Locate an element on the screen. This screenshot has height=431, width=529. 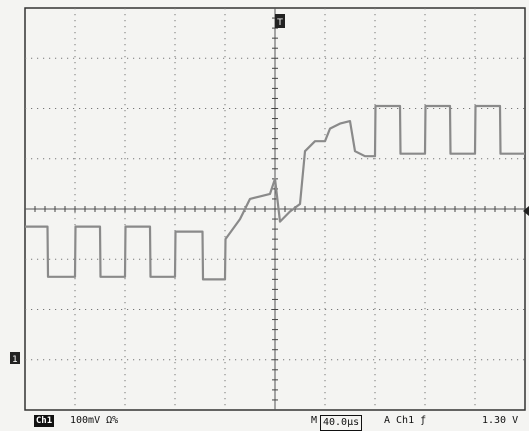
trigger-level-arrow is located at coordinates (526, 211).